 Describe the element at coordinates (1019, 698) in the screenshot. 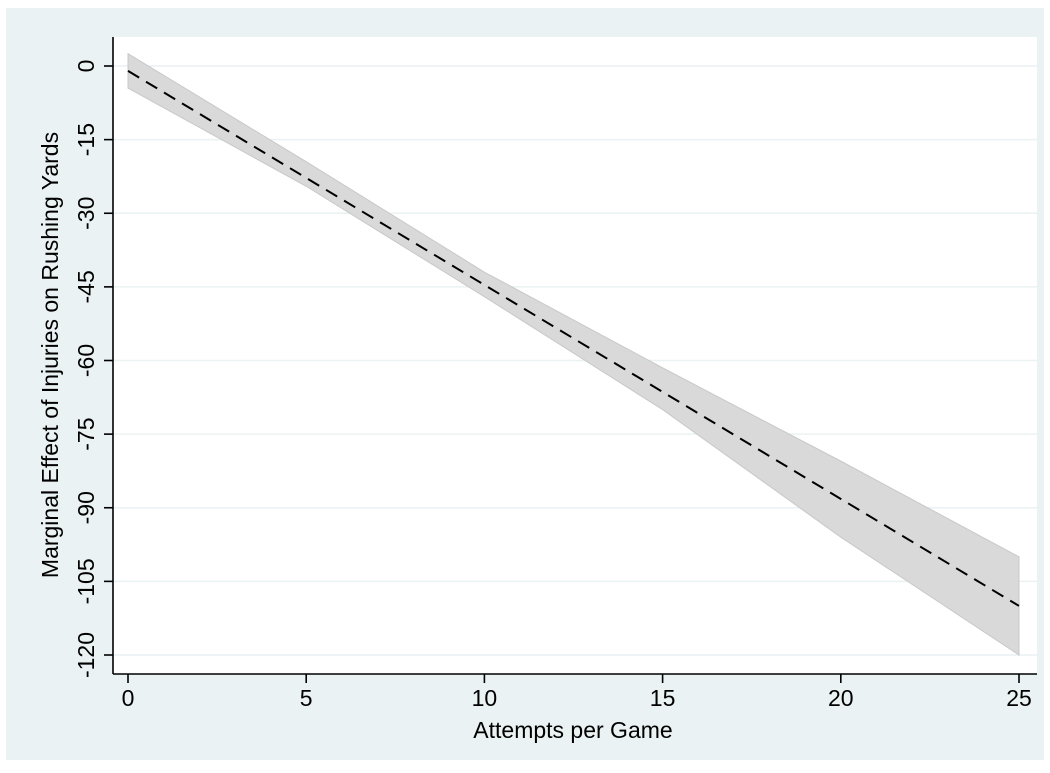

I see `x-tick-label: 25` at that location.